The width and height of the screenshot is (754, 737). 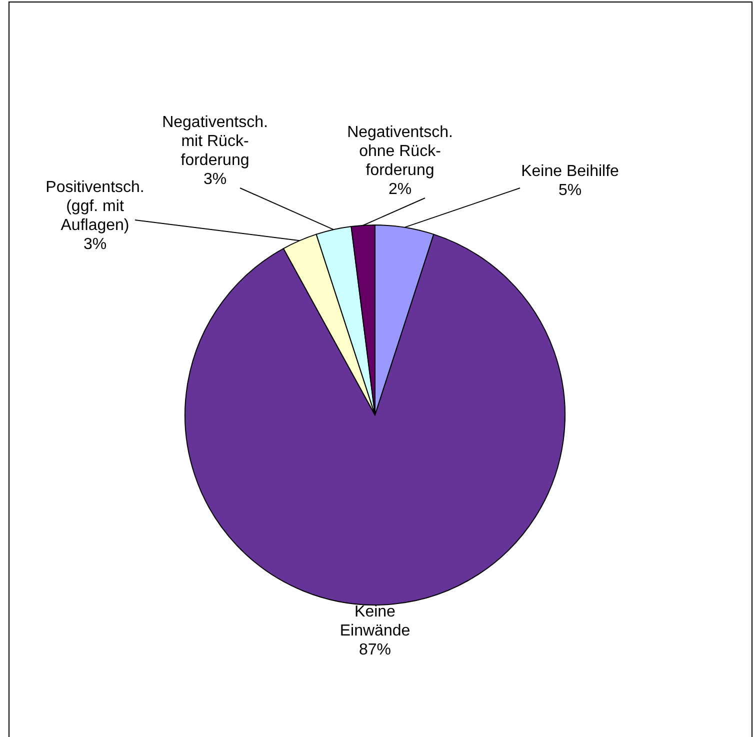 I want to click on slice-label: Keine Beihilfe, so click(x=570, y=171).